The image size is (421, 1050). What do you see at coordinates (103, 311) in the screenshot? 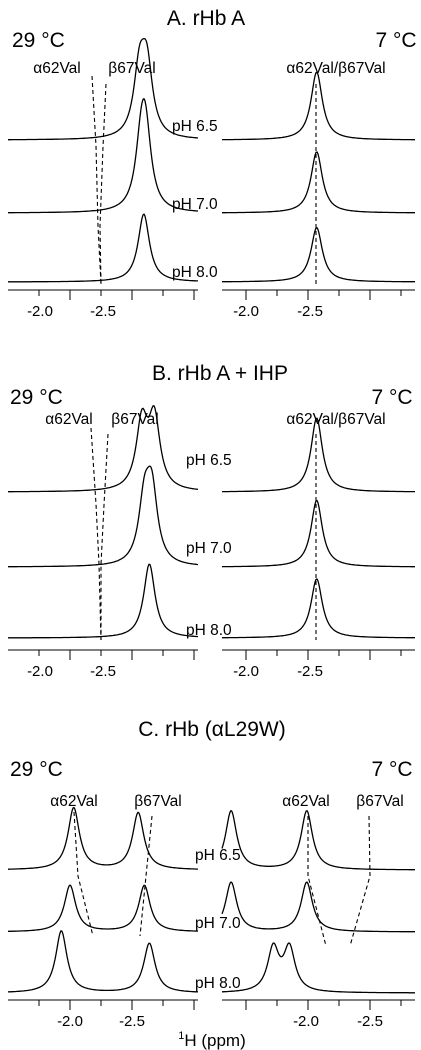
I see `section-a-left-tick-label-2: -2.5` at bounding box center [103, 311].